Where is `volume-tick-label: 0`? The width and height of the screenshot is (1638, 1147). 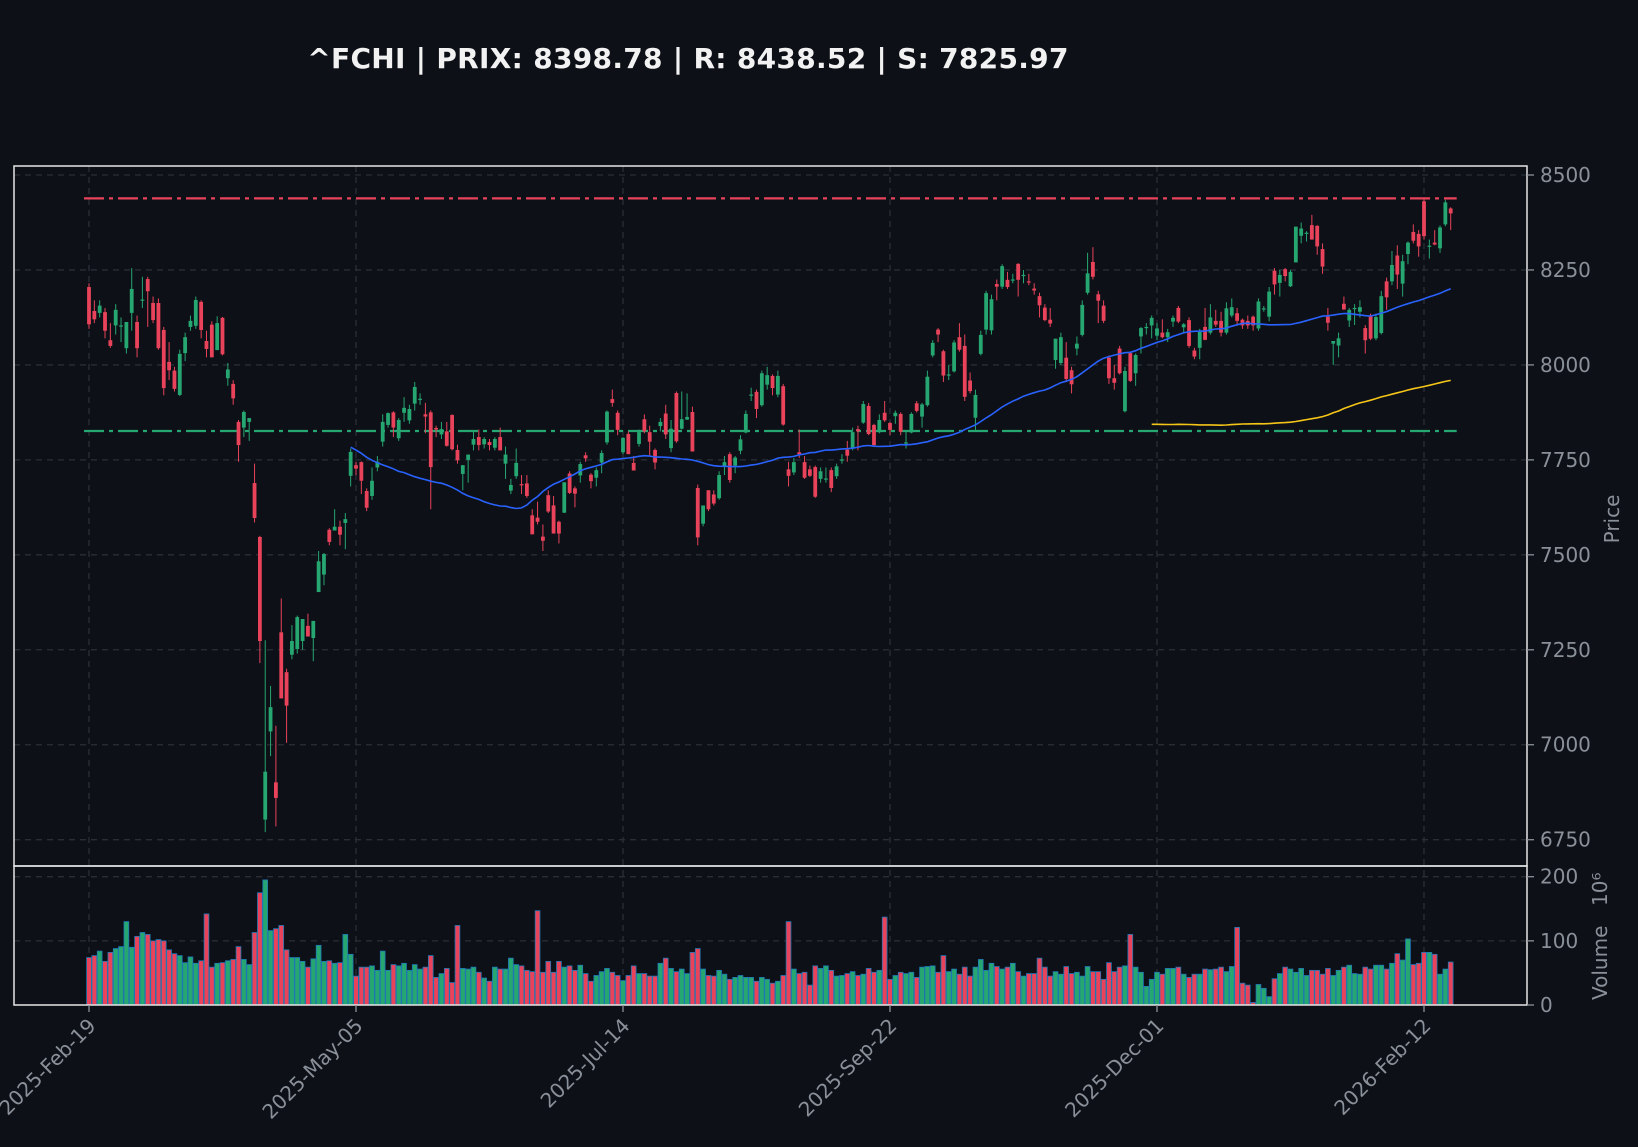 volume-tick-label: 0 is located at coordinates (1546, 1005).